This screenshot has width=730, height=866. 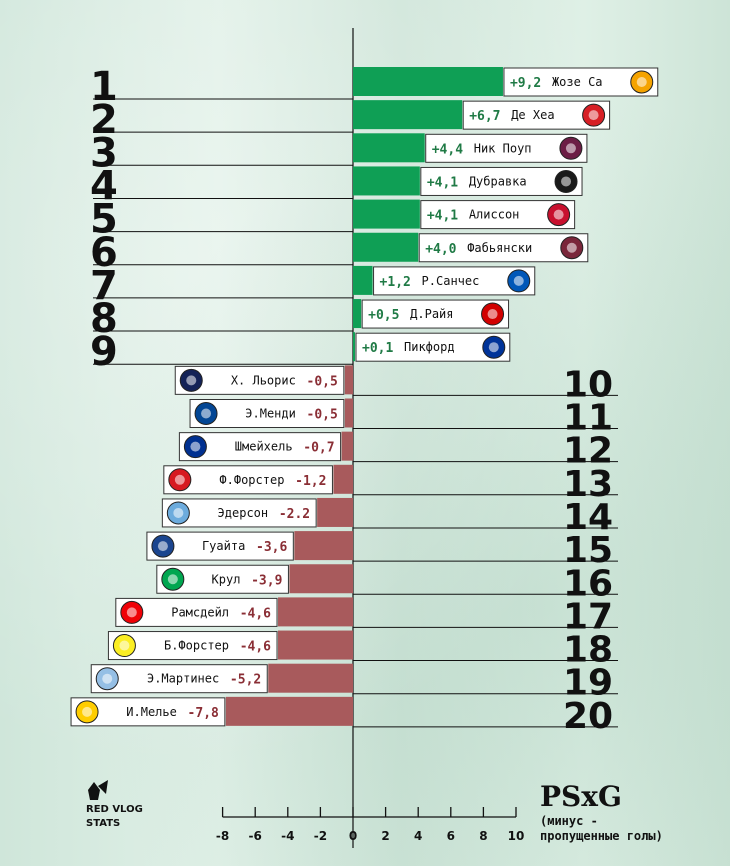 What do you see at coordinates (270, 414) in the screenshot?
I see `row-11-name: Э.Менди` at bounding box center [270, 414].